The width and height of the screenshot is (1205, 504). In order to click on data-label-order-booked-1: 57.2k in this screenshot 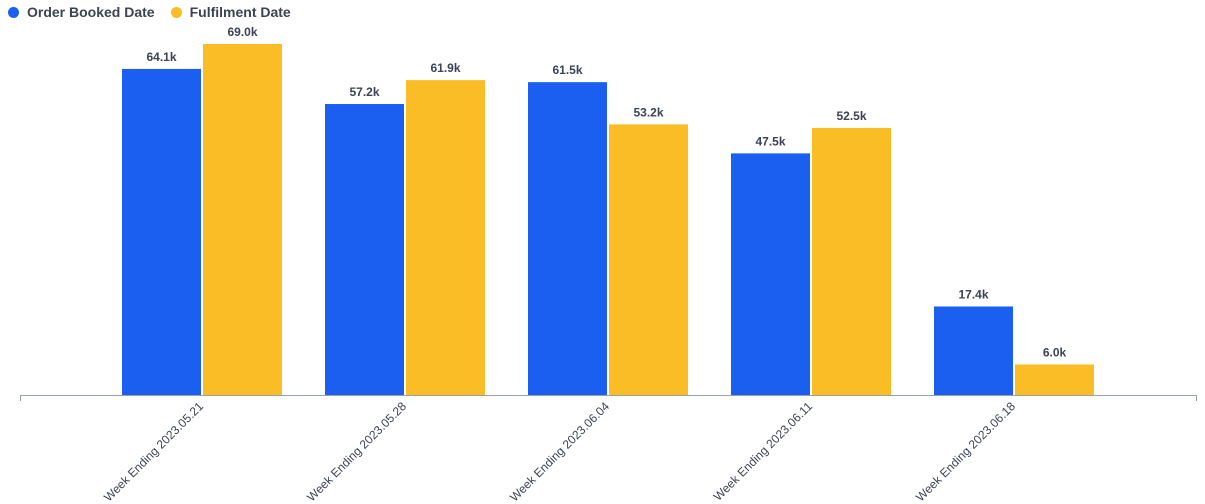, I will do `click(364, 92)`.